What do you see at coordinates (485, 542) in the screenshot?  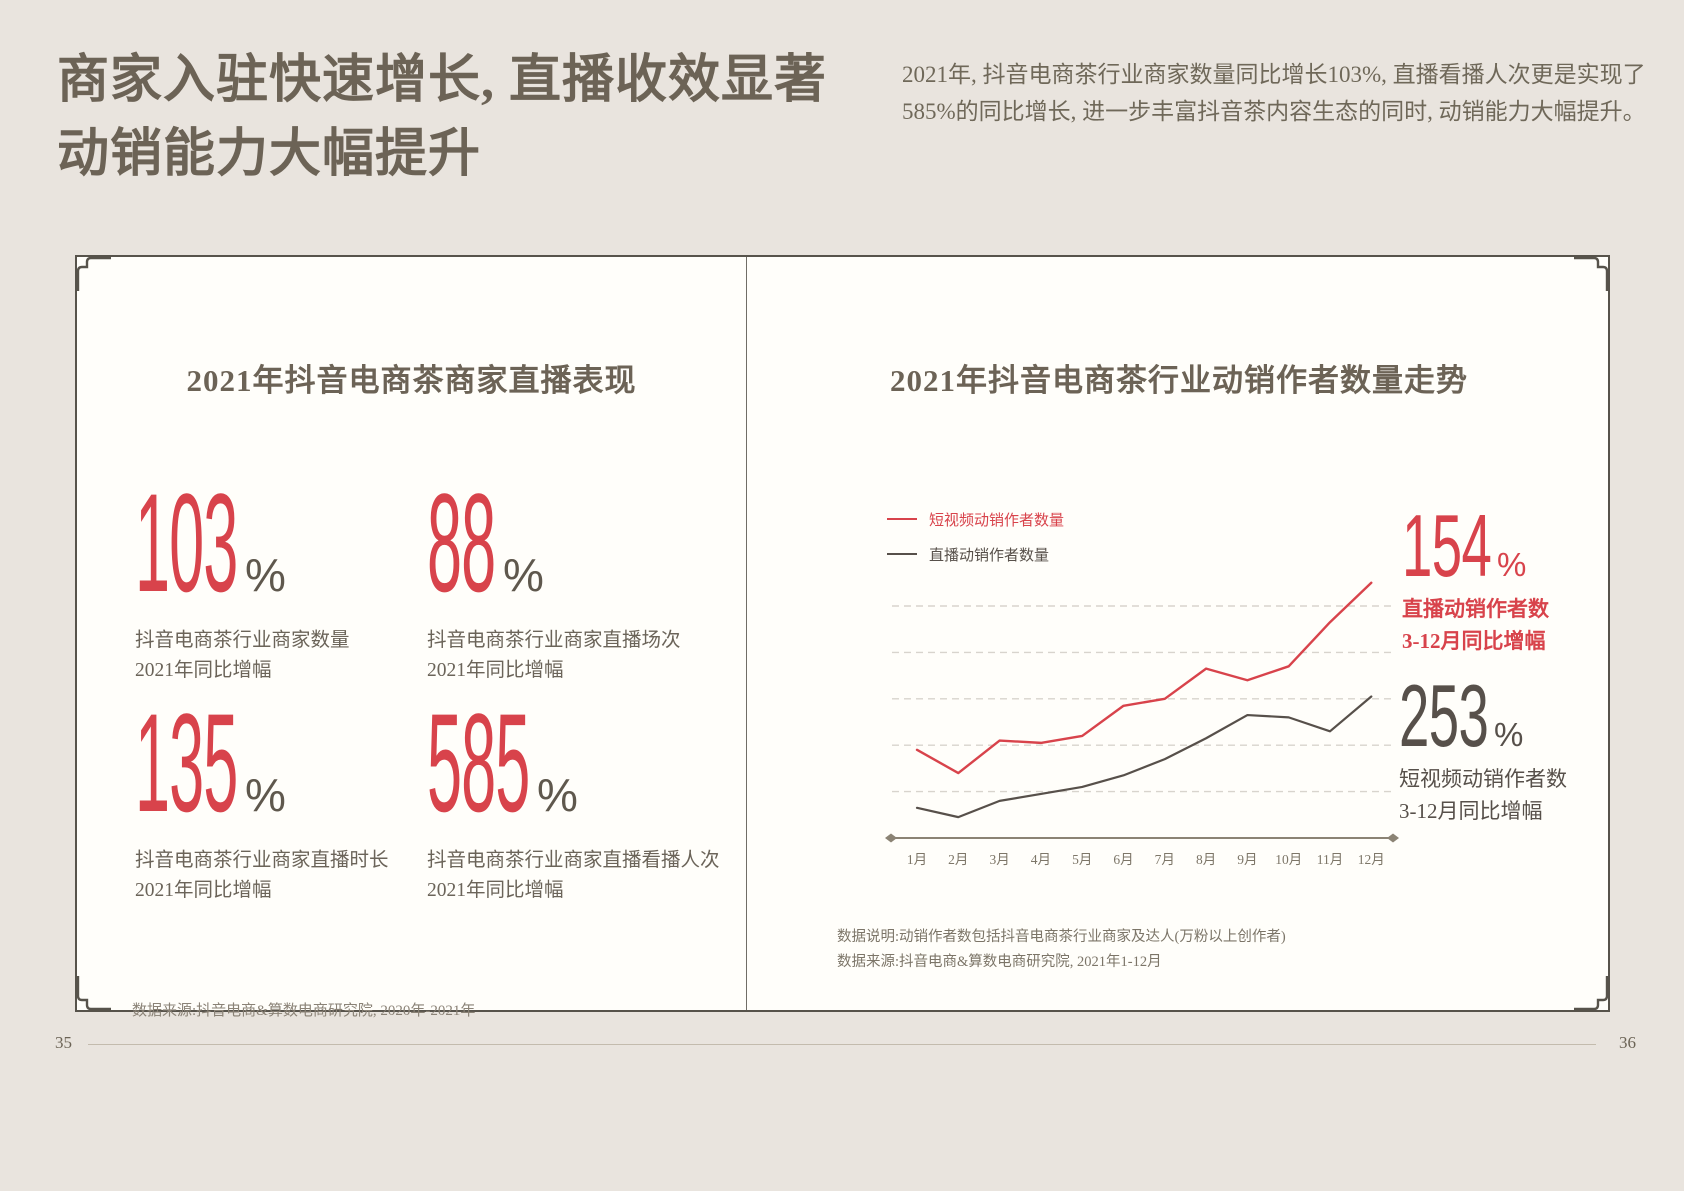 I see `stat-value: 88%` at bounding box center [485, 542].